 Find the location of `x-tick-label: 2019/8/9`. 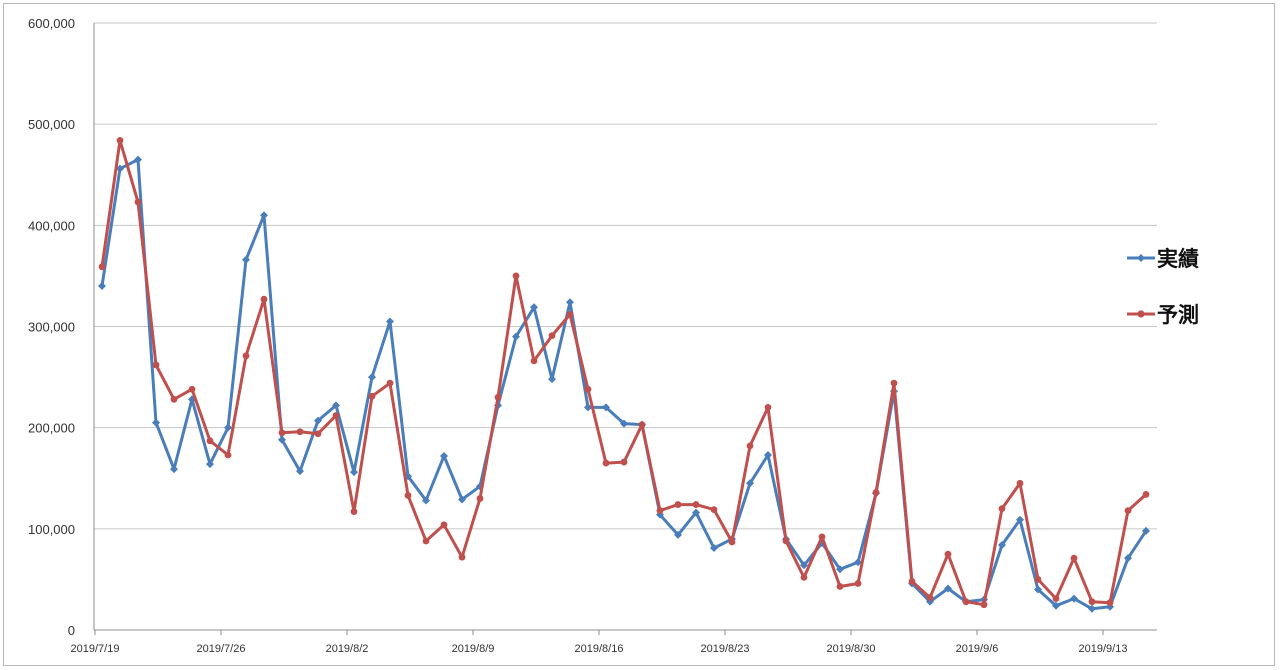

x-tick-label: 2019/8/9 is located at coordinates (473, 649).